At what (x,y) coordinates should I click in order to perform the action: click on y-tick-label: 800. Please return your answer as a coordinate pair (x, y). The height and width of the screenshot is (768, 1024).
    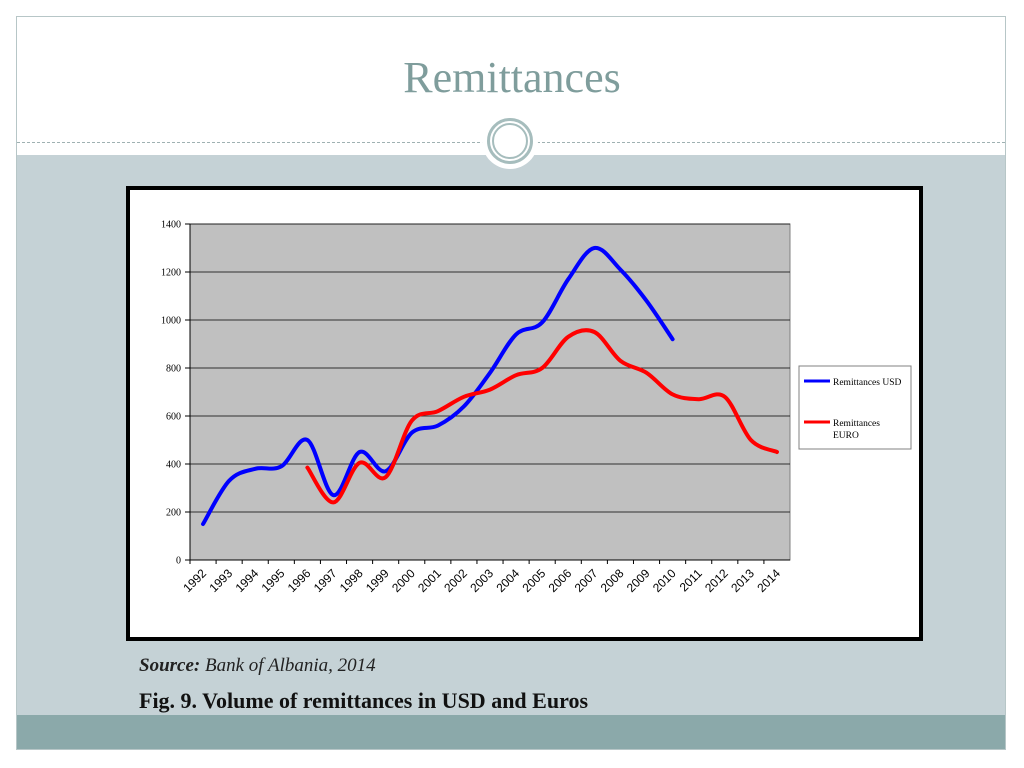
    Looking at the image, I should click on (173, 369).